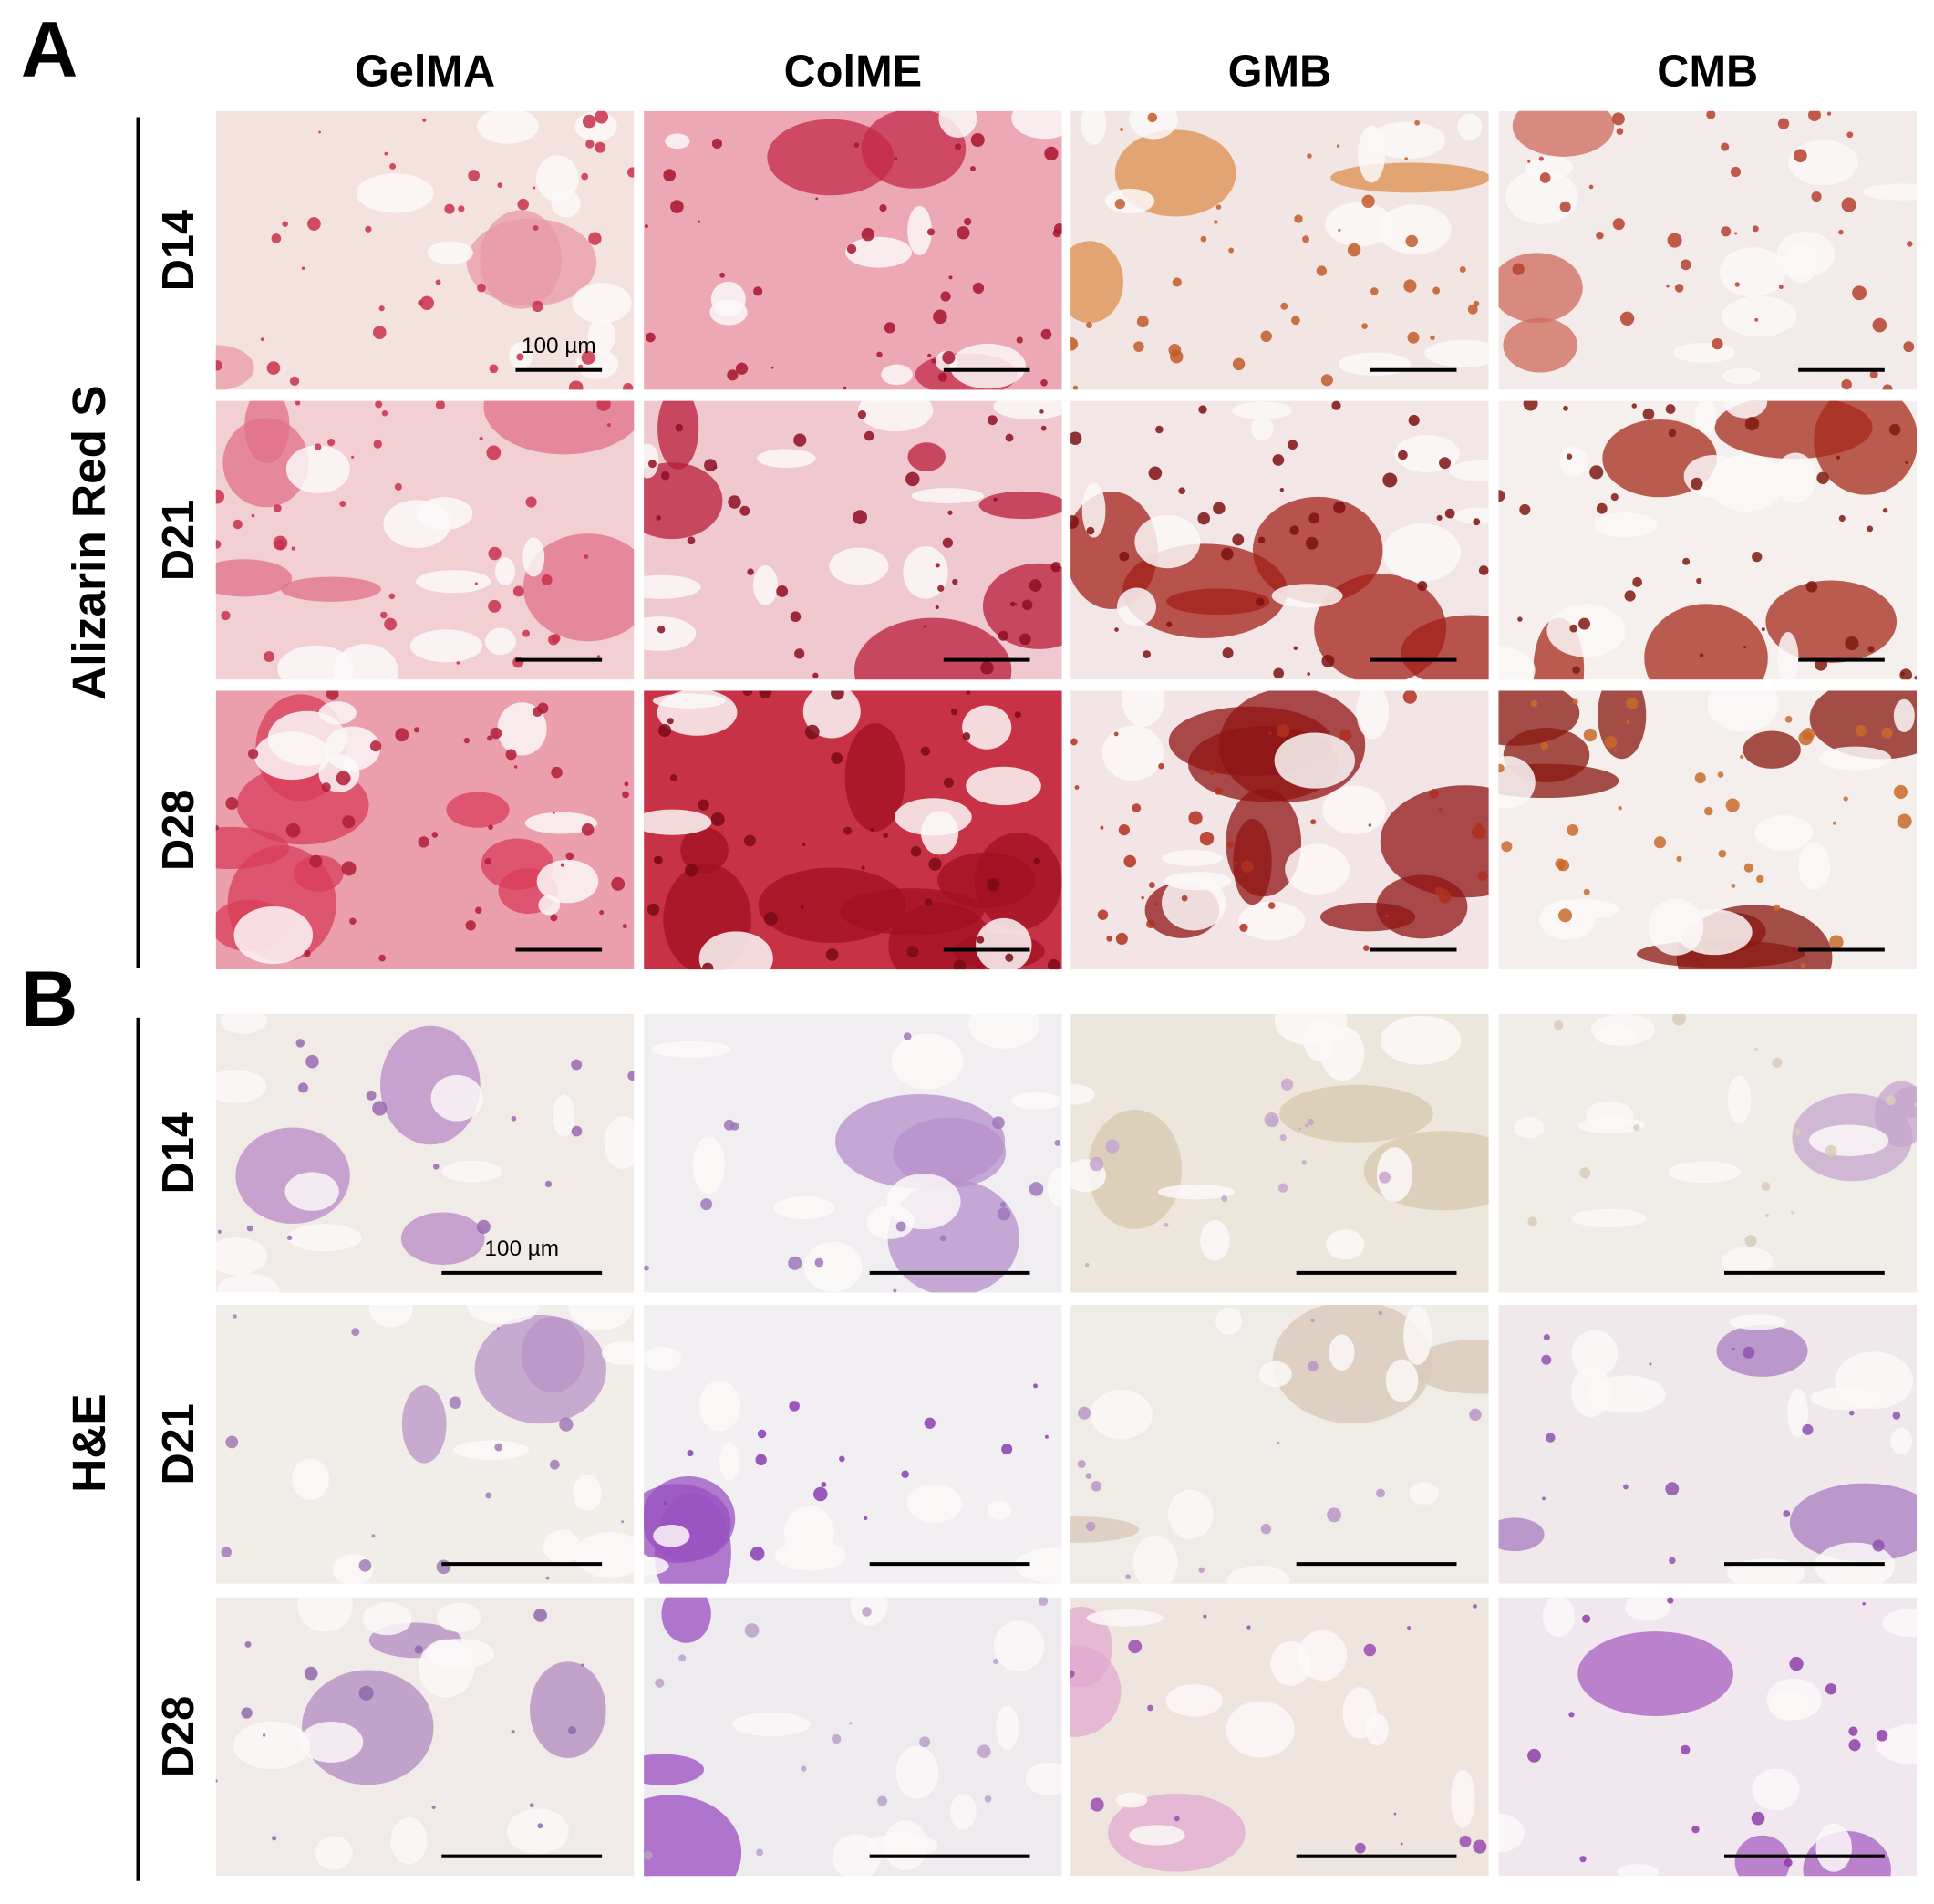  Describe the element at coordinates (853, 540) in the screenshot. I see `tissue-background` at that location.